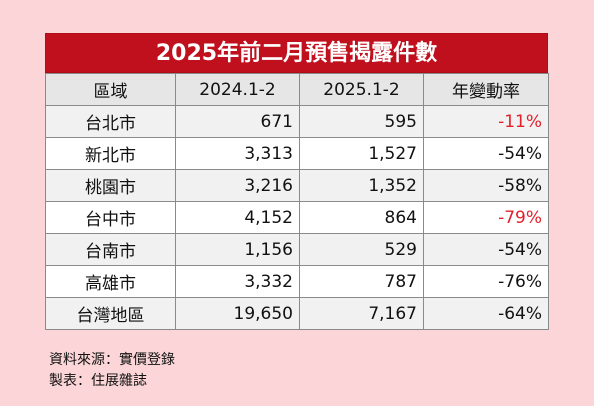 This screenshot has width=594, height=406. What do you see at coordinates (110, 217) in the screenshot?
I see `region-cell: 台中市` at bounding box center [110, 217].